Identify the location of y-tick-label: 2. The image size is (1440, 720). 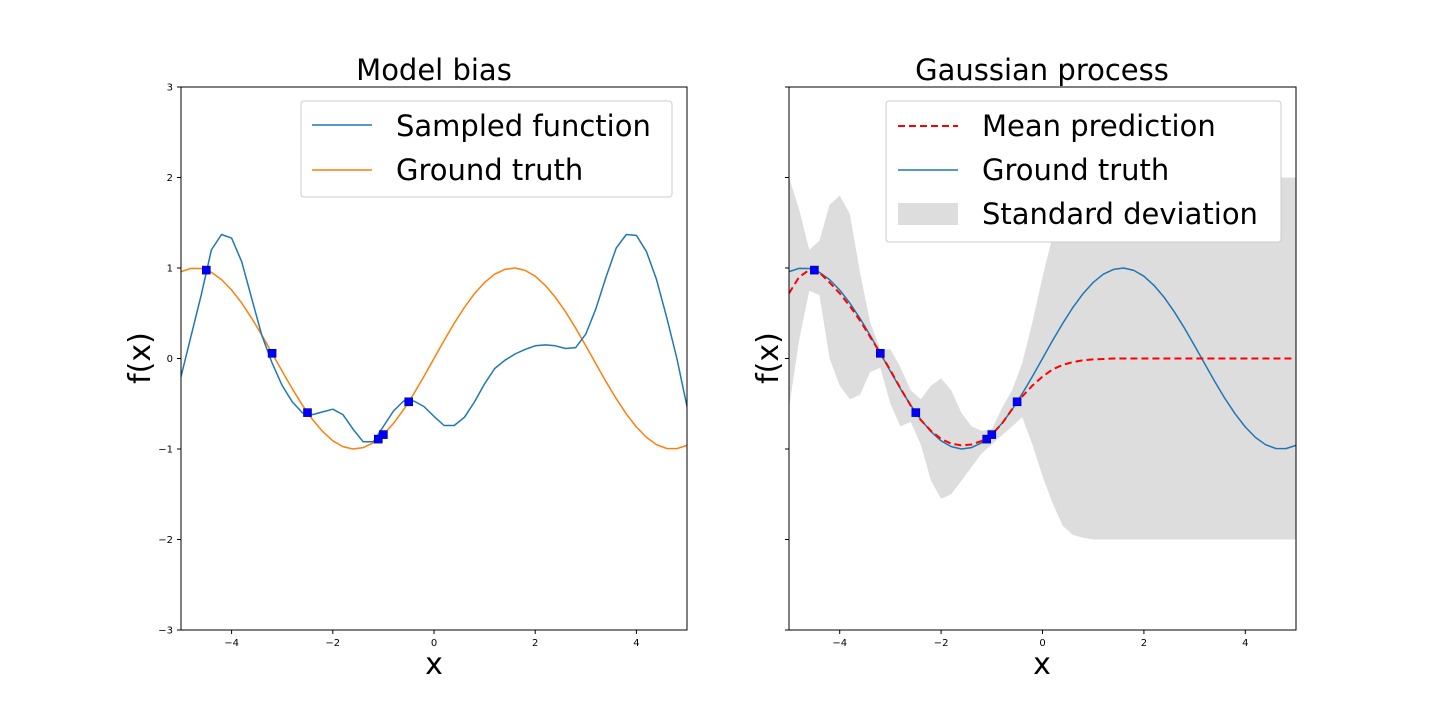
(170, 178).